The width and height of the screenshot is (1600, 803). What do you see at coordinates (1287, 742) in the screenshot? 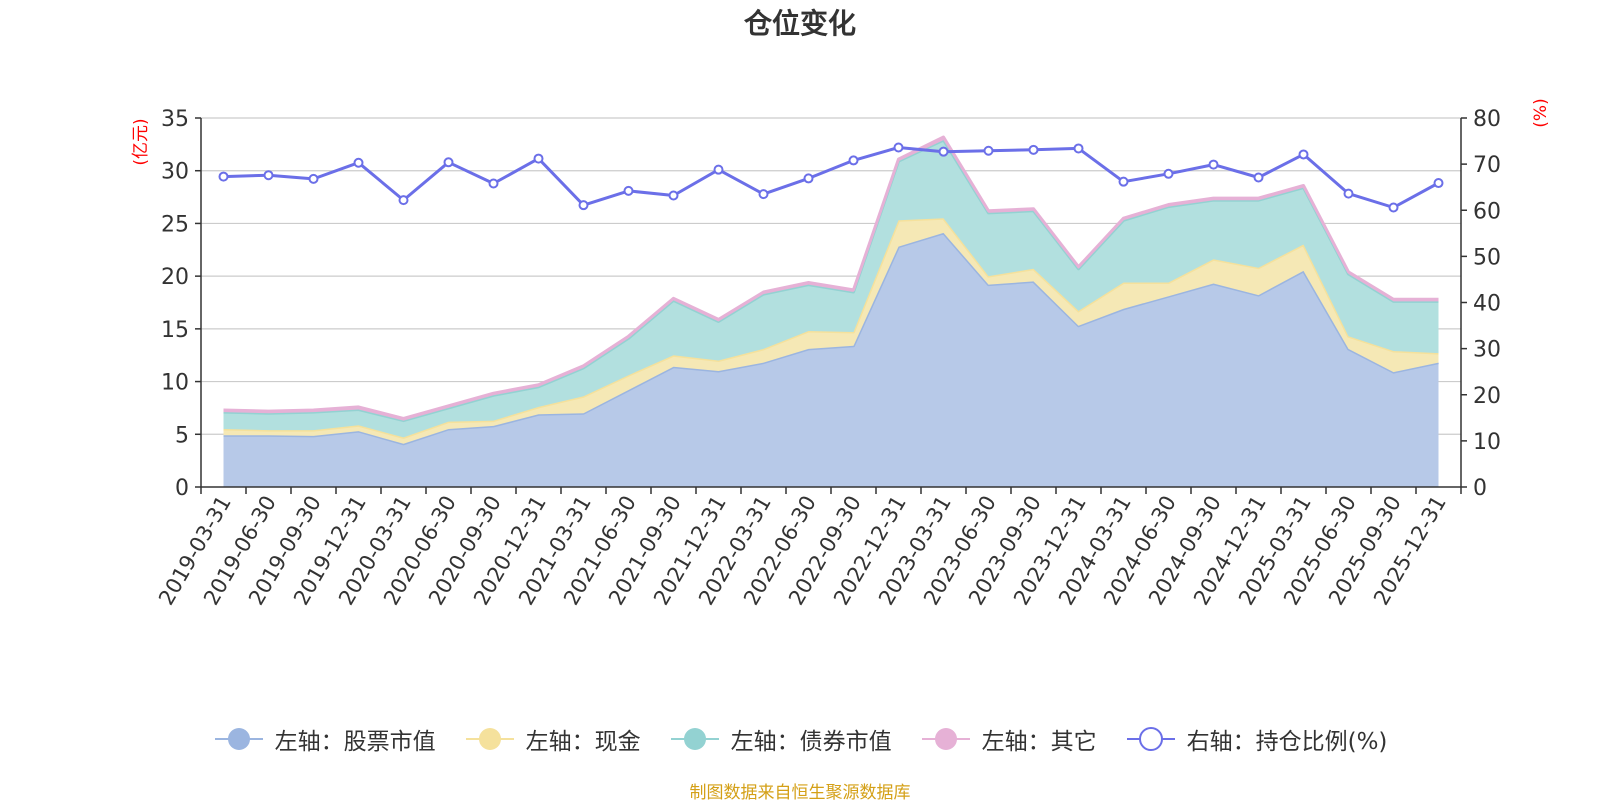
I see `legend-label: 右轴：持仓比例(%)` at bounding box center [1287, 742].